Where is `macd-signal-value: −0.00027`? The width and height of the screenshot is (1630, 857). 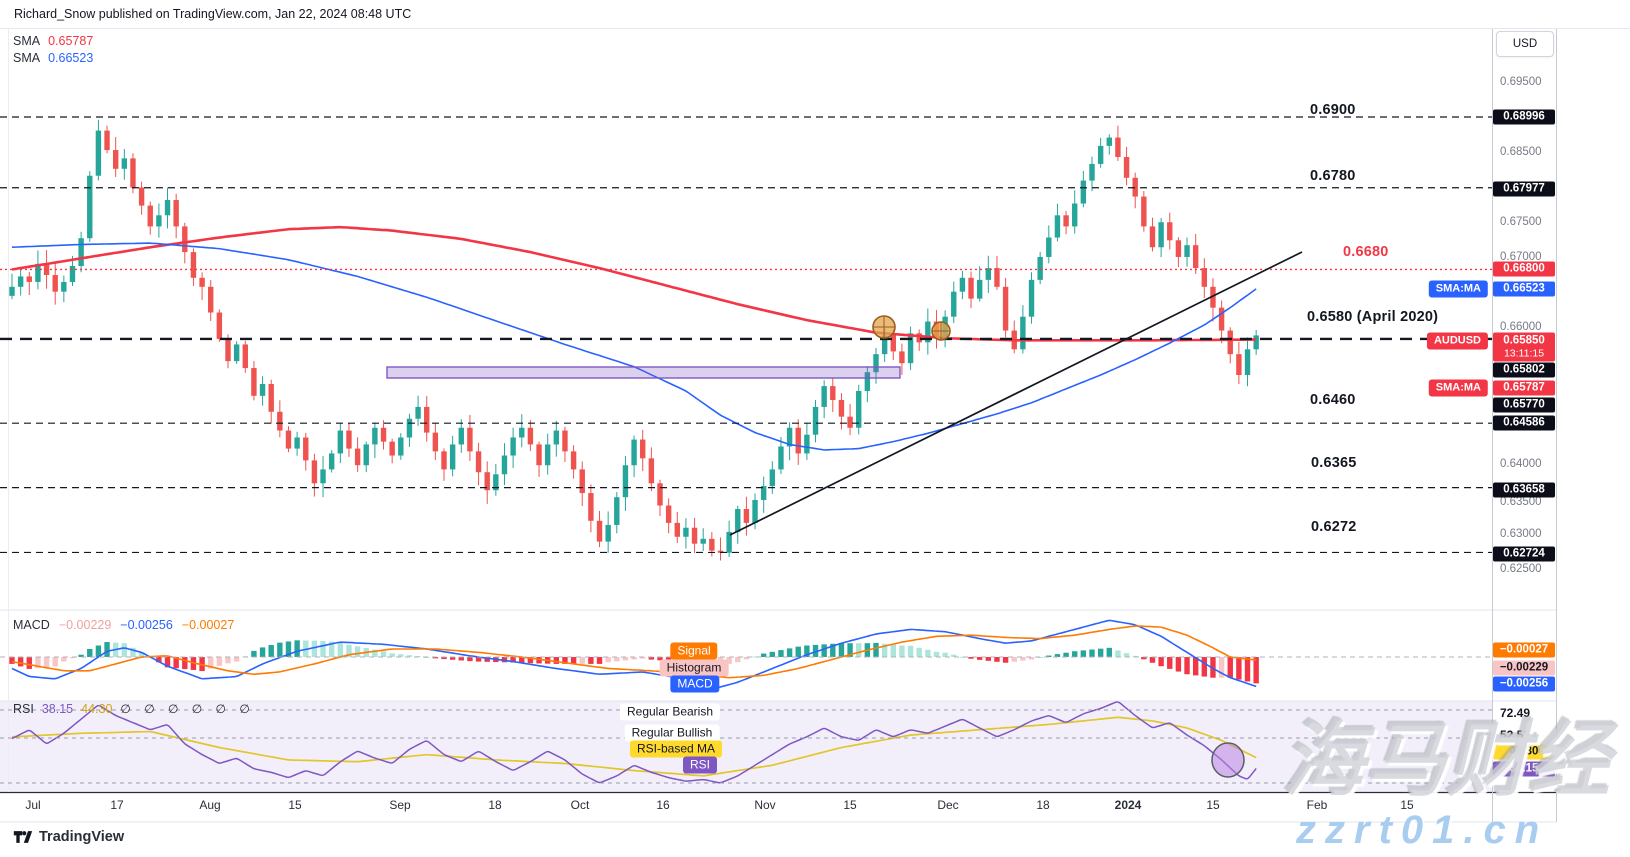 macd-signal-value: −0.00027 is located at coordinates (208, 625).